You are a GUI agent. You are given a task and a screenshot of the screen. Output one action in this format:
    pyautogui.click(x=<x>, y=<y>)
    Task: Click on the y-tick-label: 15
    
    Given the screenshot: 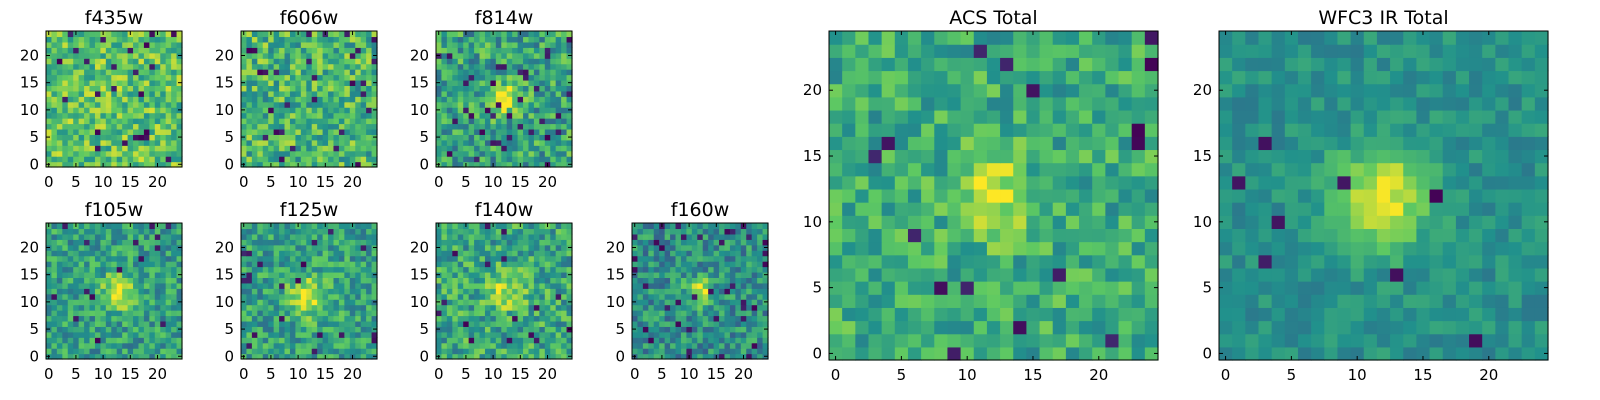 What is the action you would take?
    pyautogui.click(x=224, y=83)
    